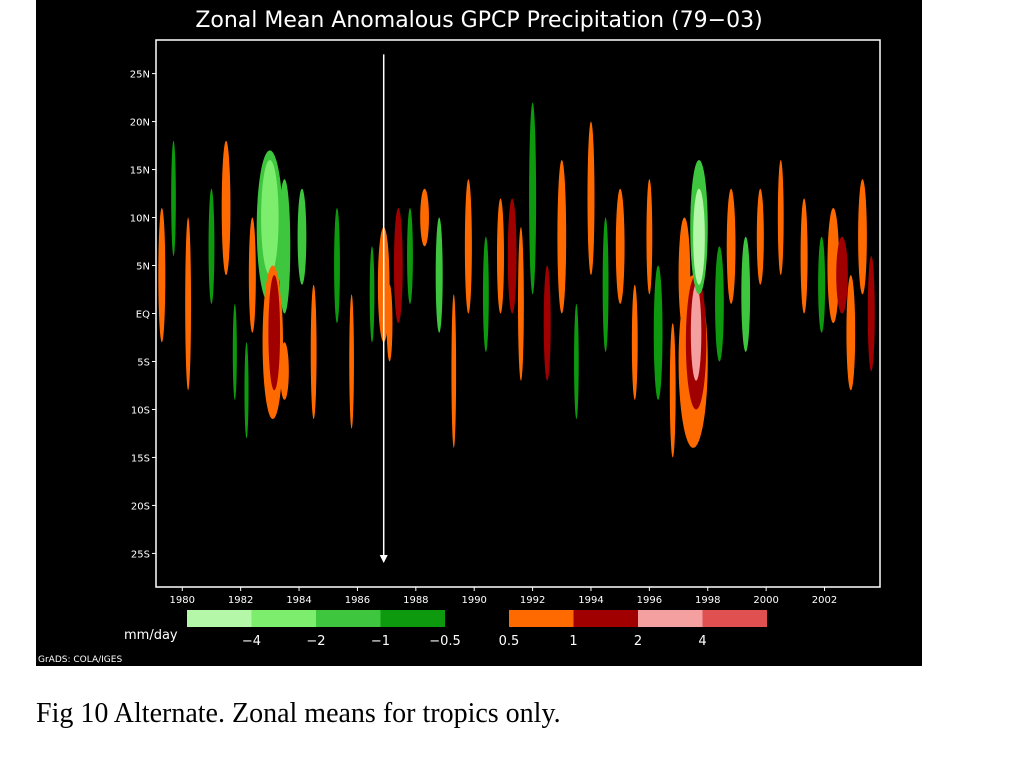  I want to click on footer-credit: GrADS: COLA/IGES, so click(80, 660).